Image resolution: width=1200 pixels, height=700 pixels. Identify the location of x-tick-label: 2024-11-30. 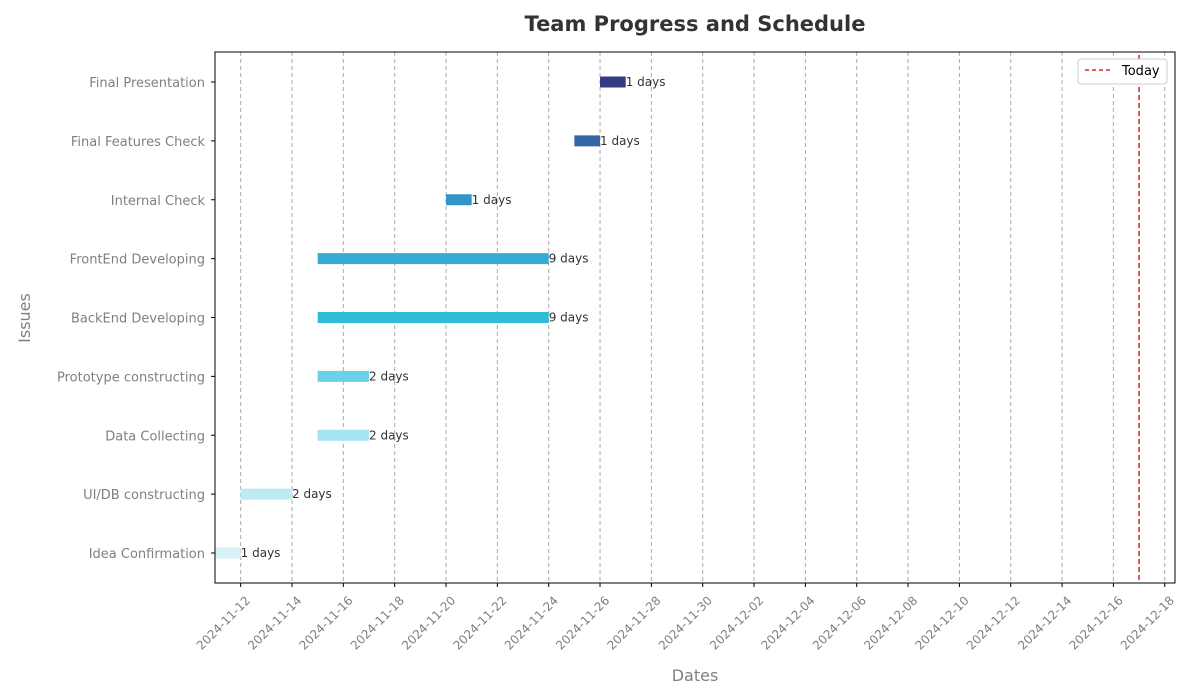
(685, 622).